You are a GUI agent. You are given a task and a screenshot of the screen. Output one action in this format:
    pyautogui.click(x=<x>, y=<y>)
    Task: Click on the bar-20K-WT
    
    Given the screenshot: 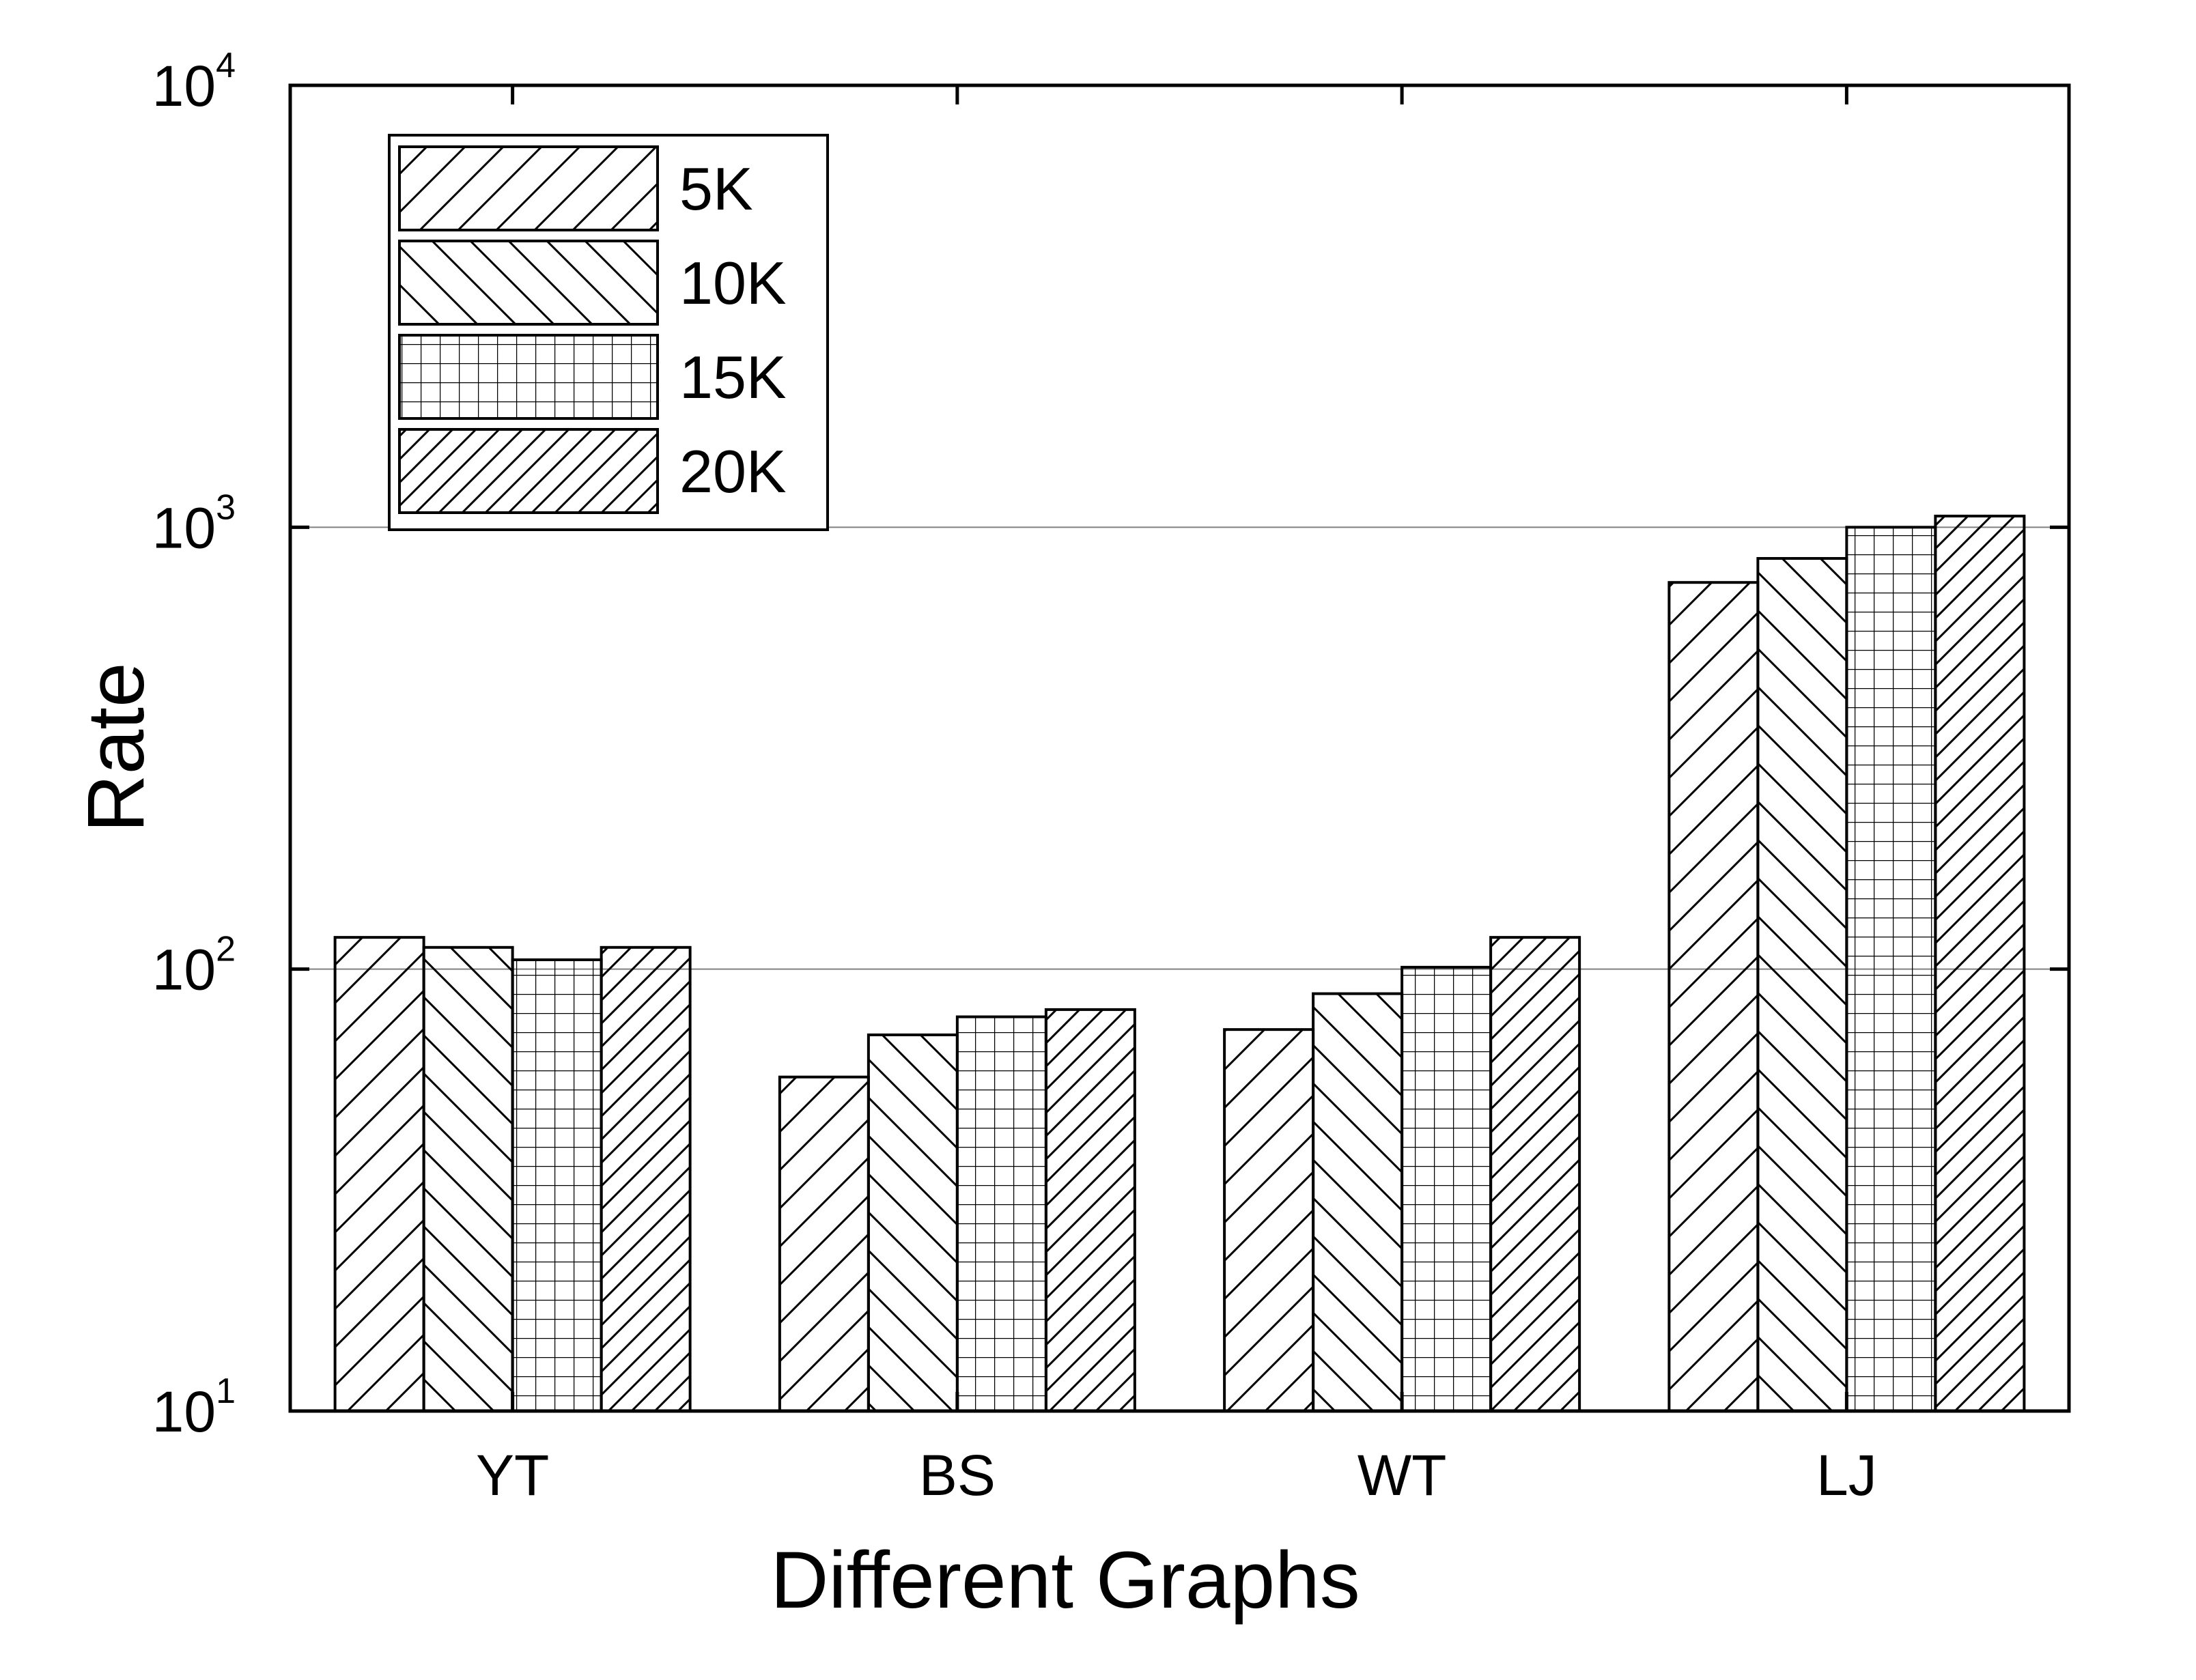 What is the action you would take?
    pyautogui.click(x=1535, y=1174)
    